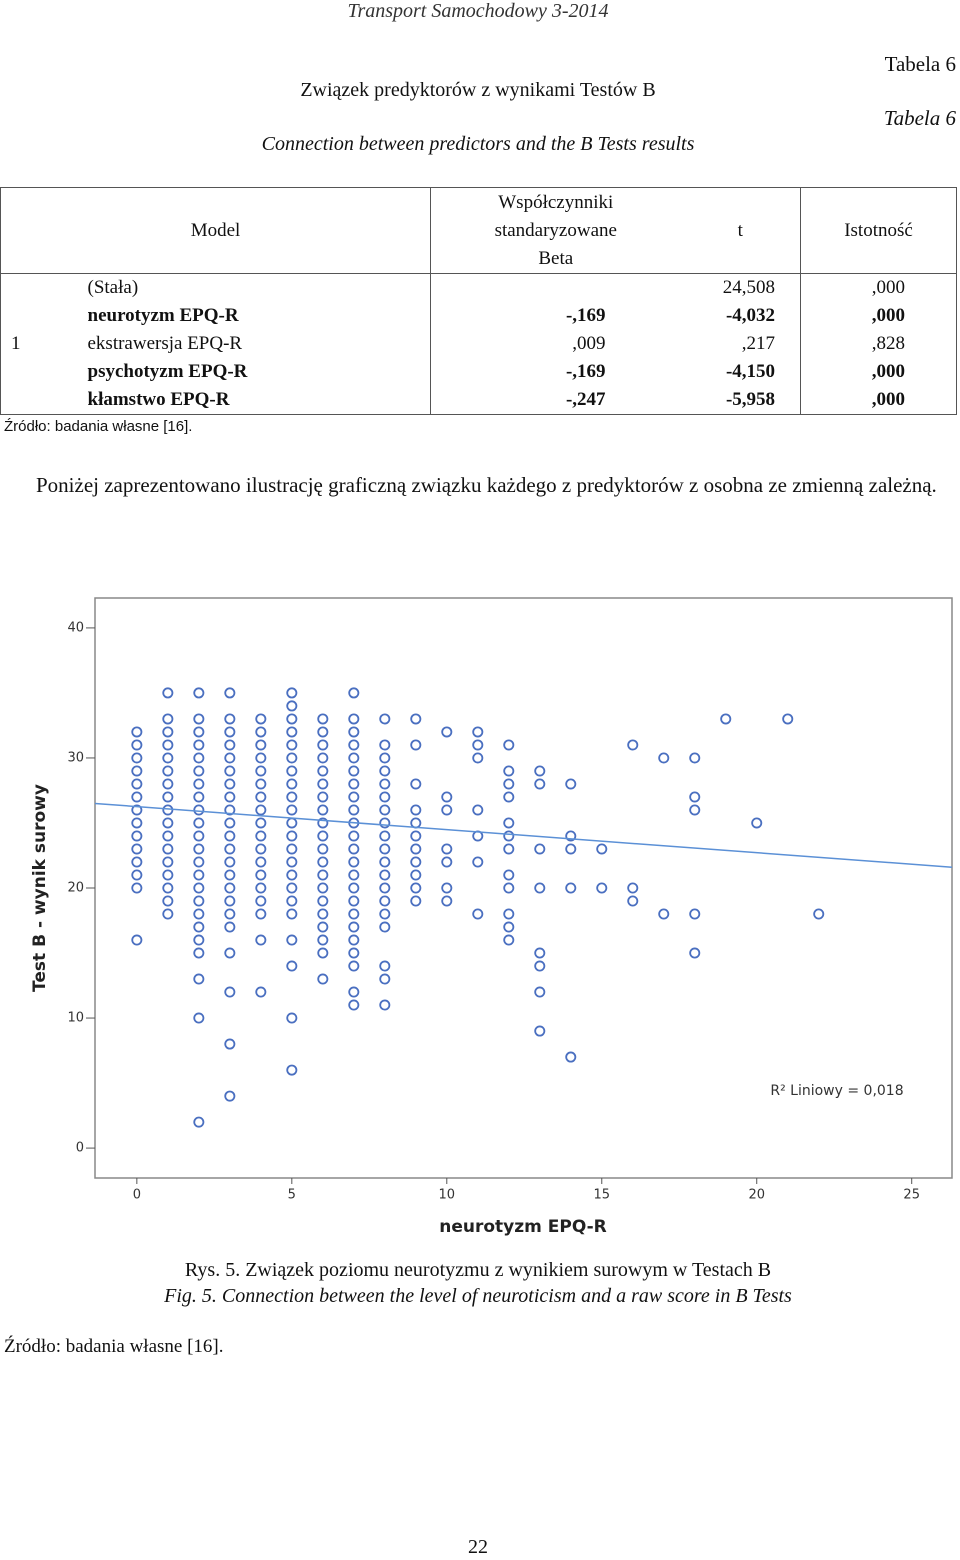 The image size is (960, 1560). Describe the element at coordinates (750, 315) in the screenshot. I see `t-cell: -4,032` at that location.